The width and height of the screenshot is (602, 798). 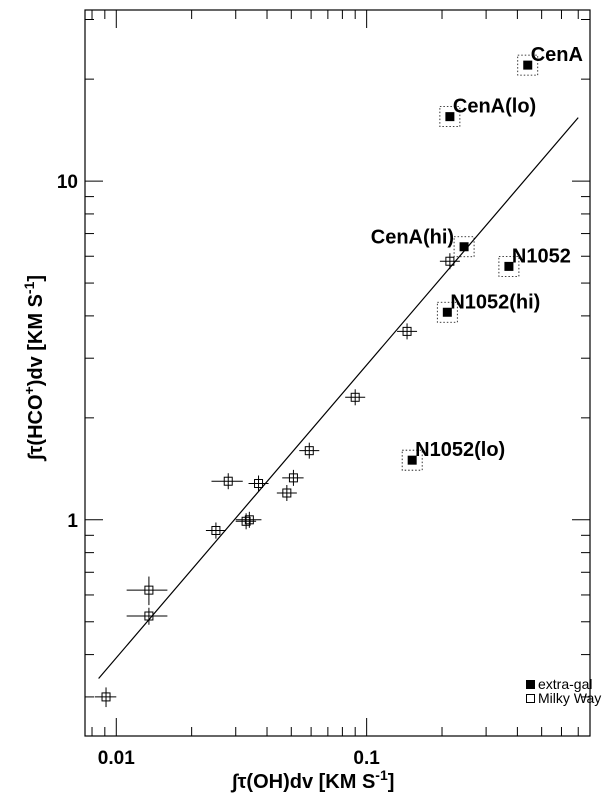 What do you see at coordinates (569, 698) in the screenshot?
I see `legend-milky-way-label: Milky Way` at bounding box center [569, 698].